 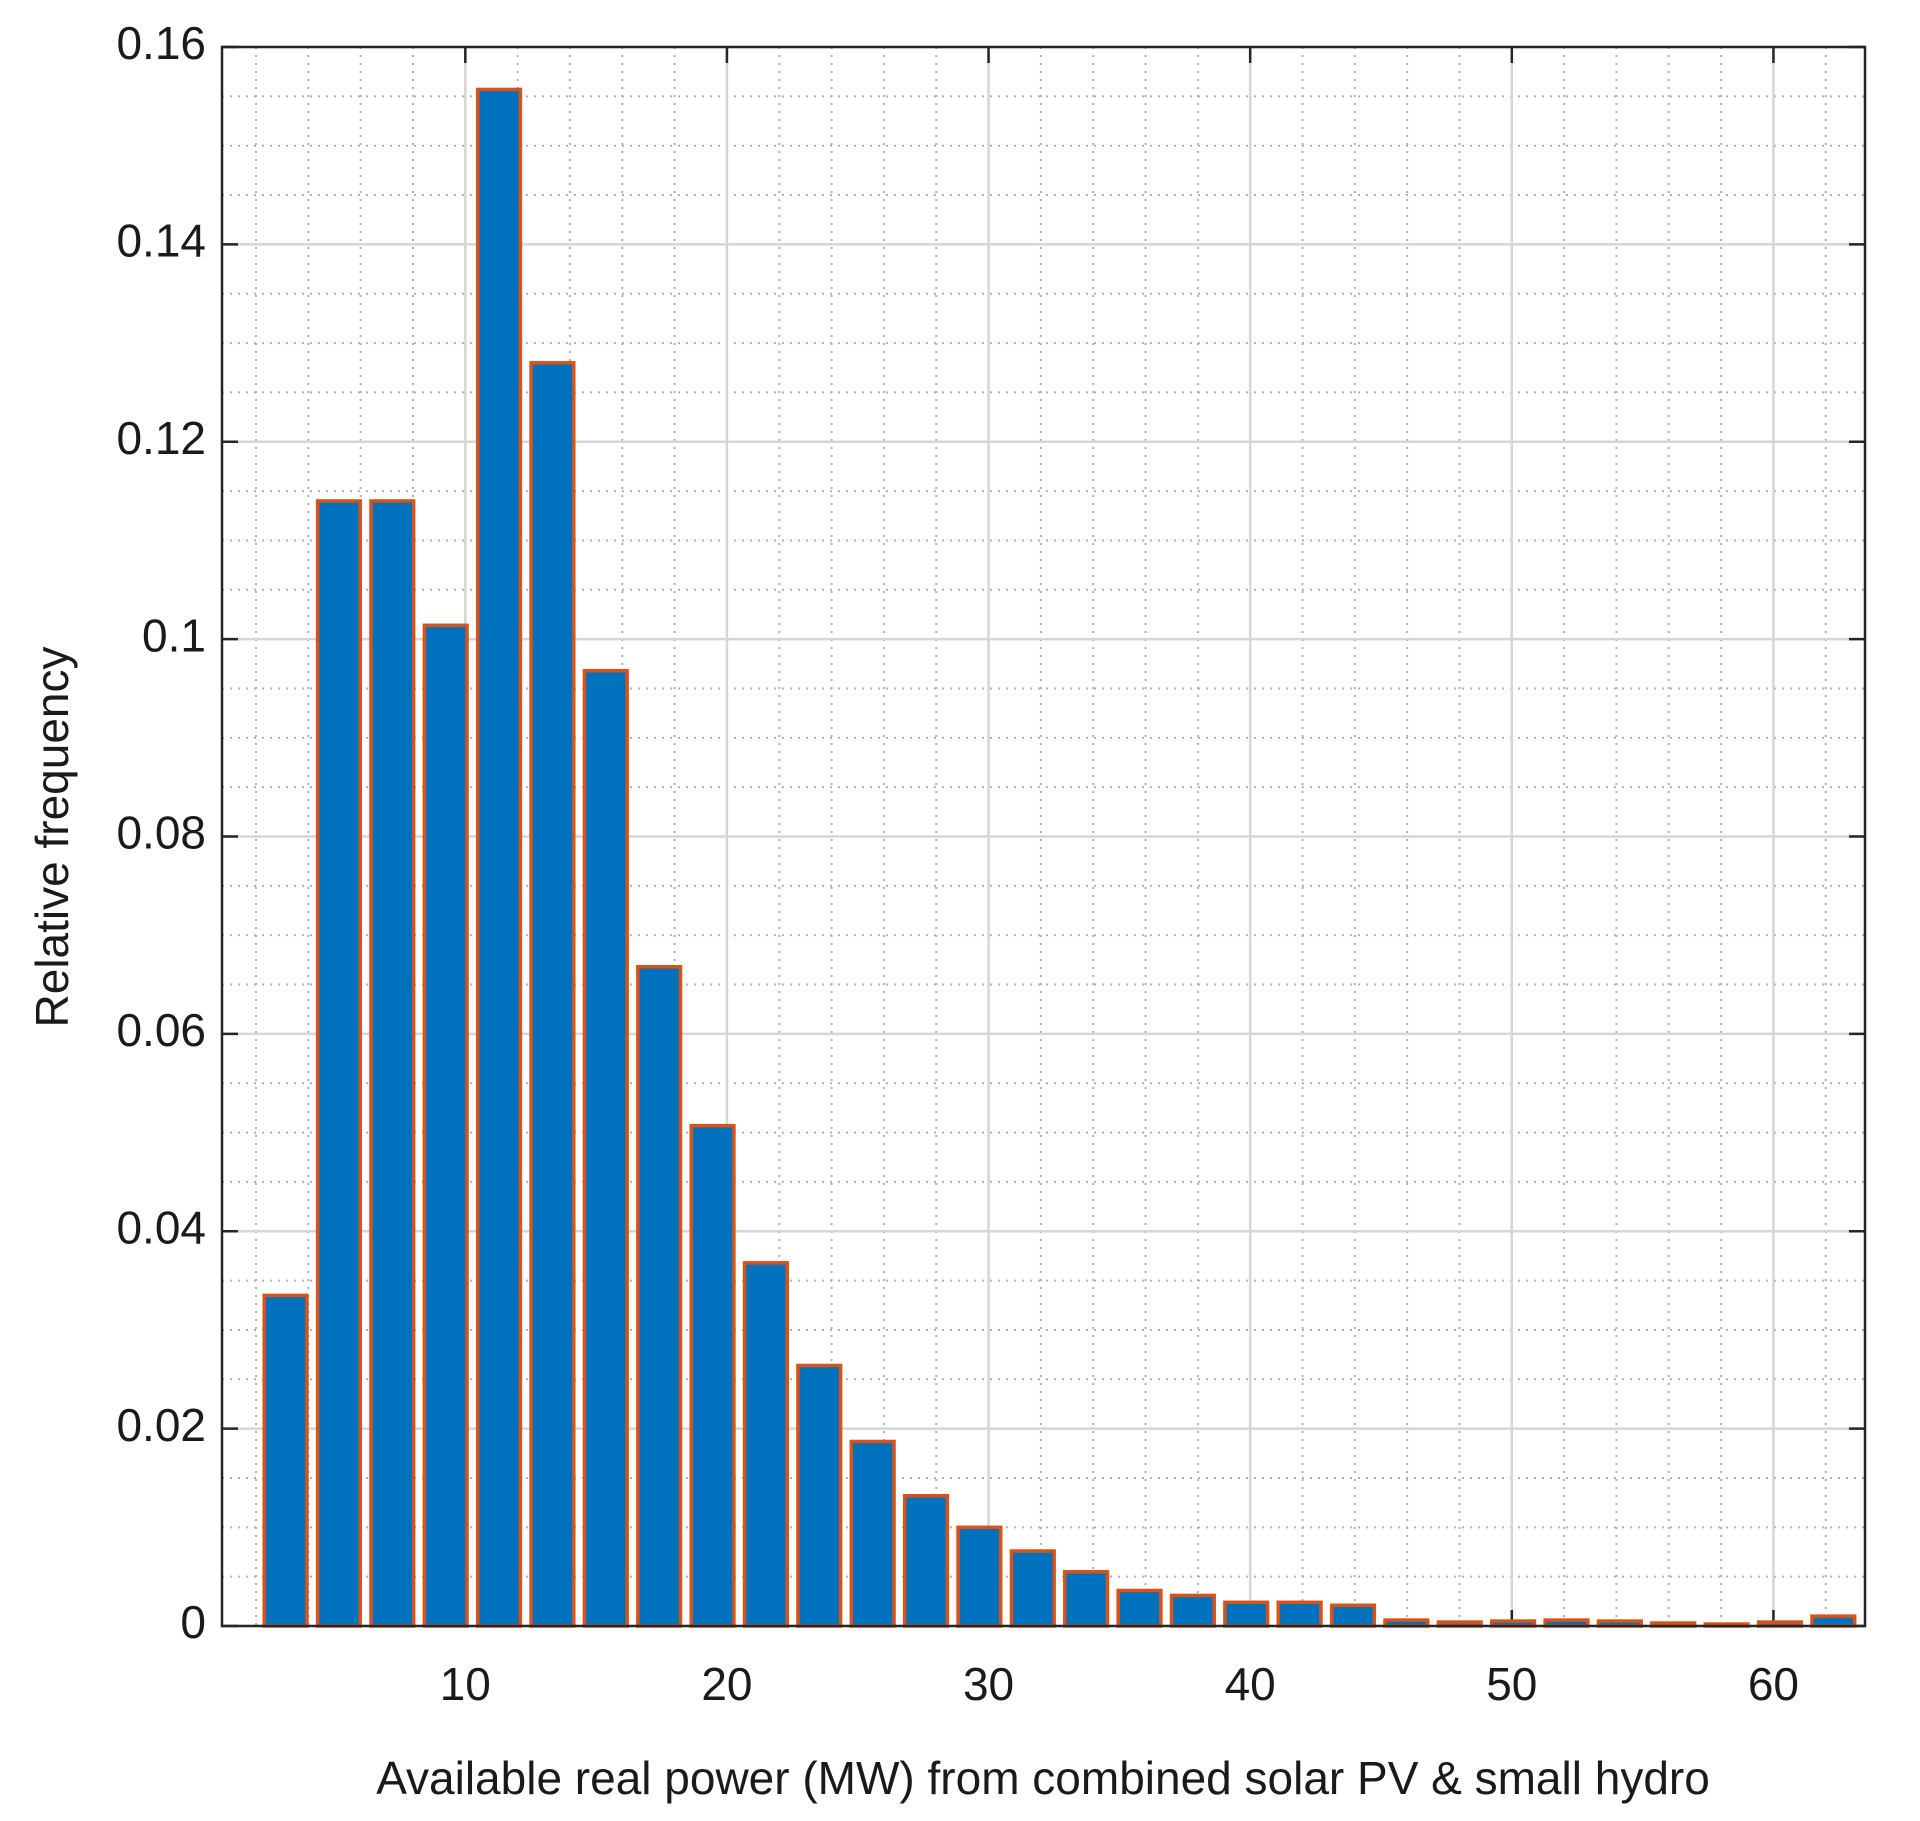 I want to click on y-tick-label: 0.04, so click(x=161, y=1227).